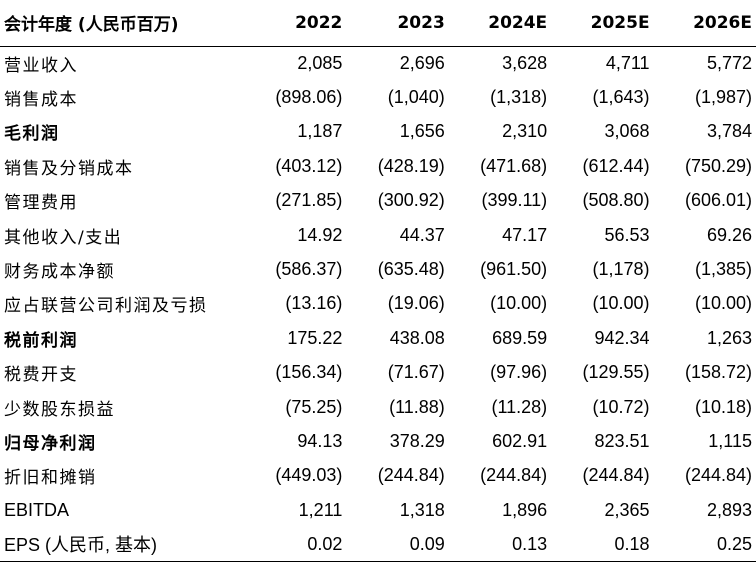 Image resolution: width=756 pixels, height=564 pixels. What do you see at coordinates (704, 545) in the screenshot?
I see `value-cell: 0.25` at bounding box center [704, 545].